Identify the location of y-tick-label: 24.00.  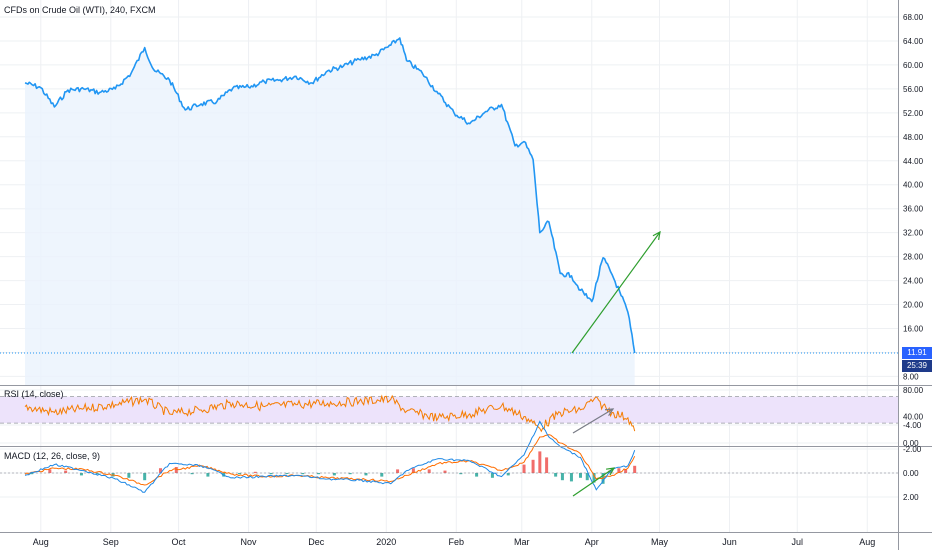
(913, 281).